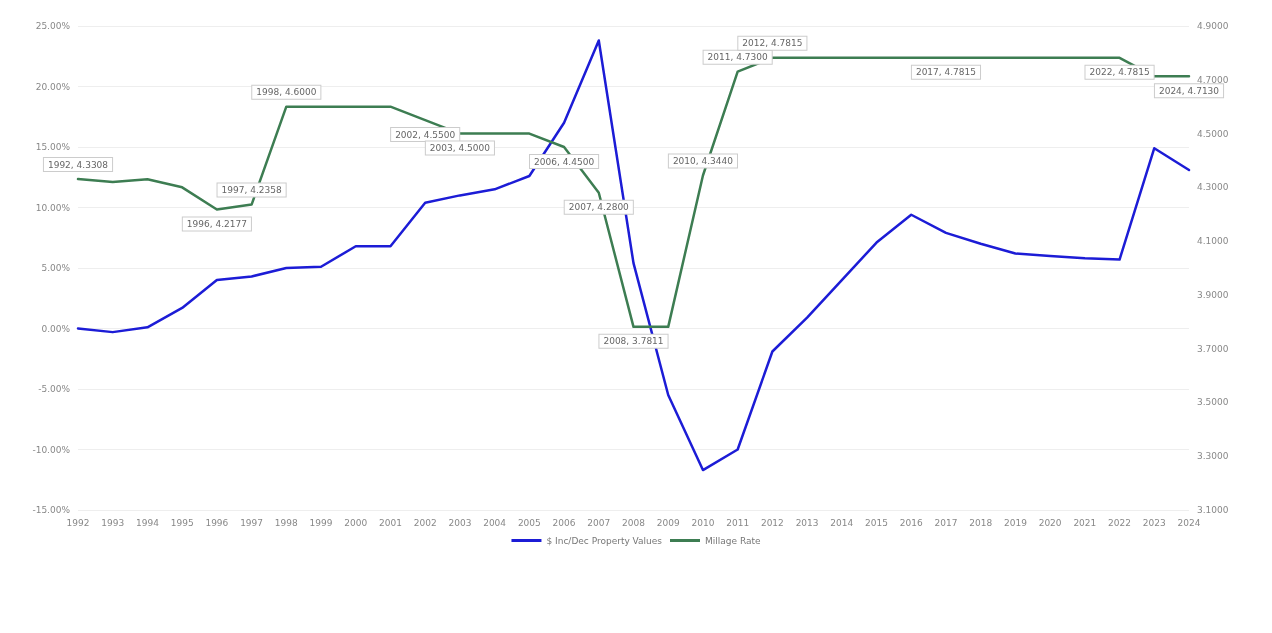  I want to click on data-label: 2008, 3.7811, so click(633, 341).